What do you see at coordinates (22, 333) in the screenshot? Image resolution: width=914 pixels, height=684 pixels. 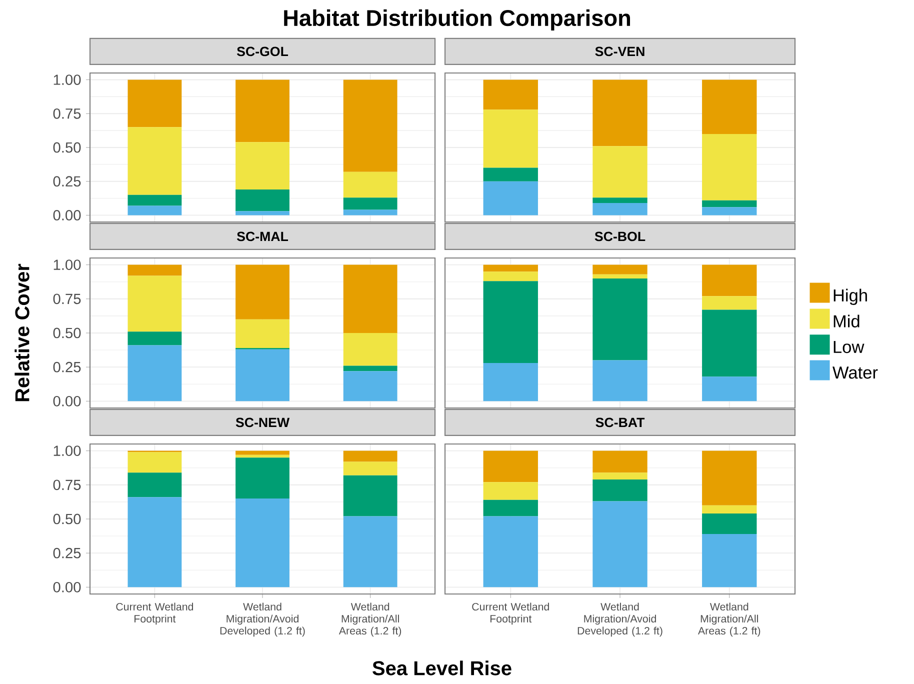 I see `y-axis-title: Relative Cover` at bounding box center [22, 333].